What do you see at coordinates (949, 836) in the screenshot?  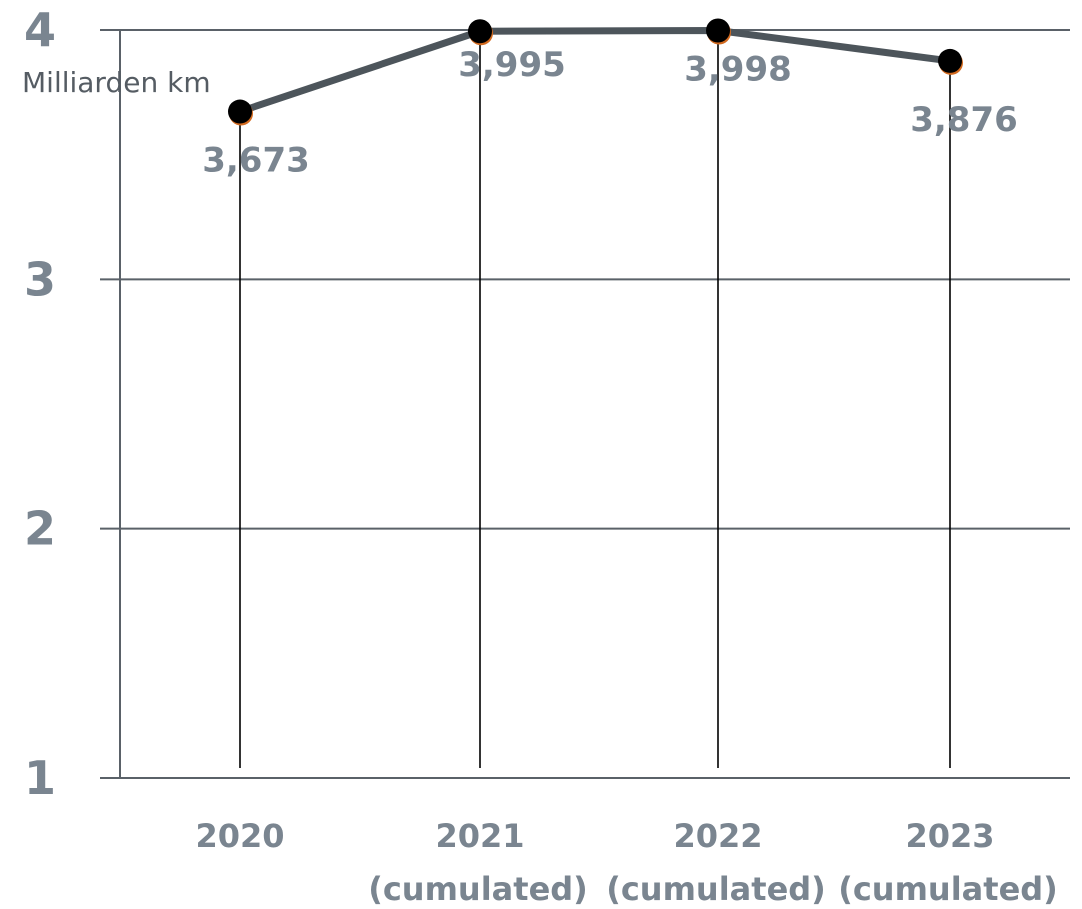 I see `x-tick-label: 2023` at bounding box center [949, 836].